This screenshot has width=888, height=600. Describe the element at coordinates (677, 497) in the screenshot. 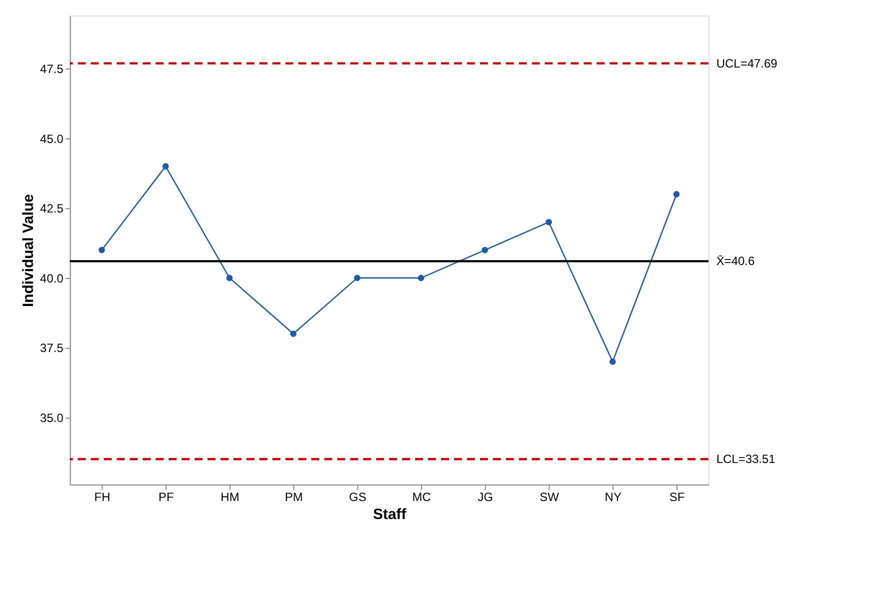

I see `x-tick-label: SF` at that location.